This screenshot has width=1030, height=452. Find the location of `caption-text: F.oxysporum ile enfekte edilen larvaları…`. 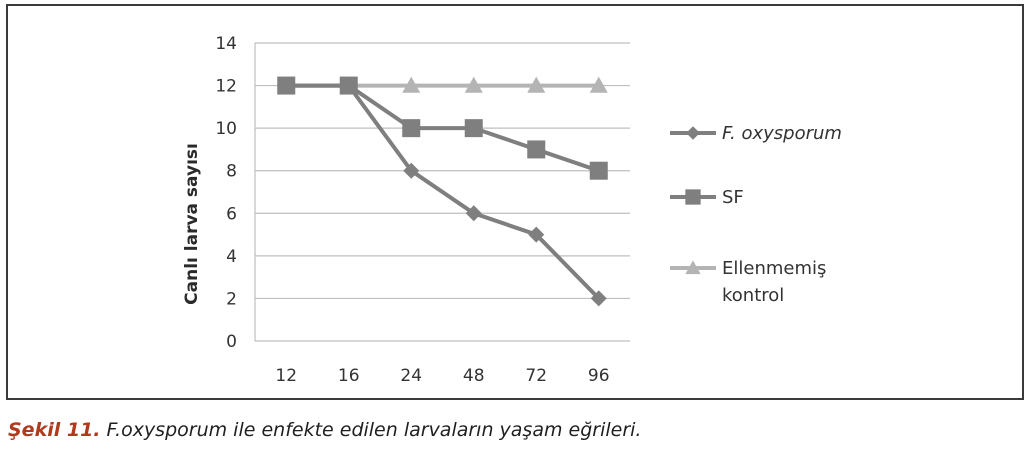

caption-text: F.oxysporum ile enfekte edilen larvaları… is located at coordinates (371, 430).